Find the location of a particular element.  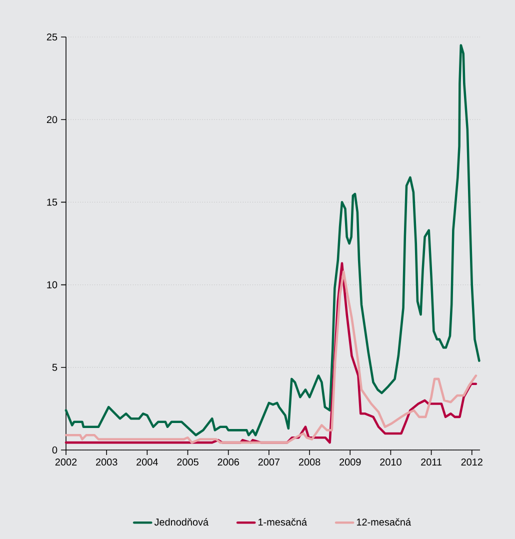

y-tick-label: 25 is located at coordinates (52, 37).